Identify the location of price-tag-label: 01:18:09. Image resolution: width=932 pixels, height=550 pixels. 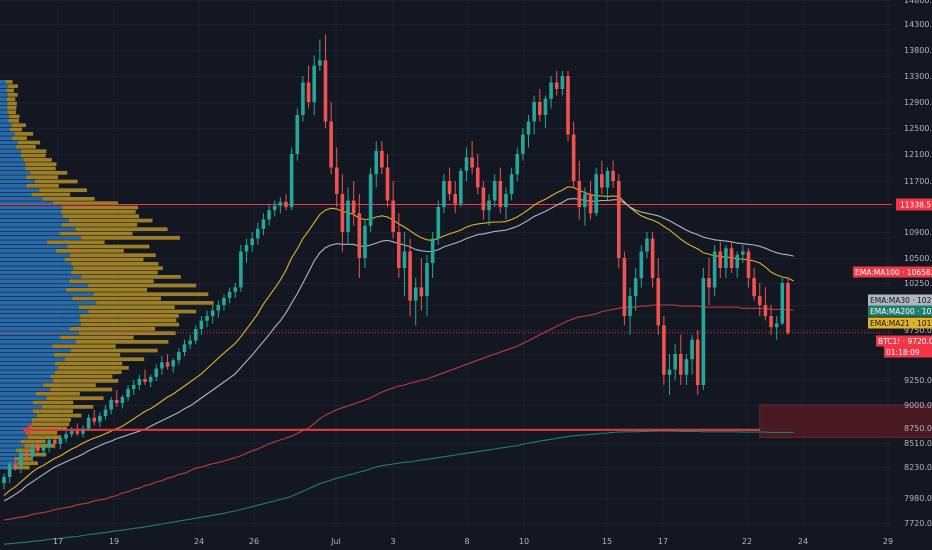
(903, 352).